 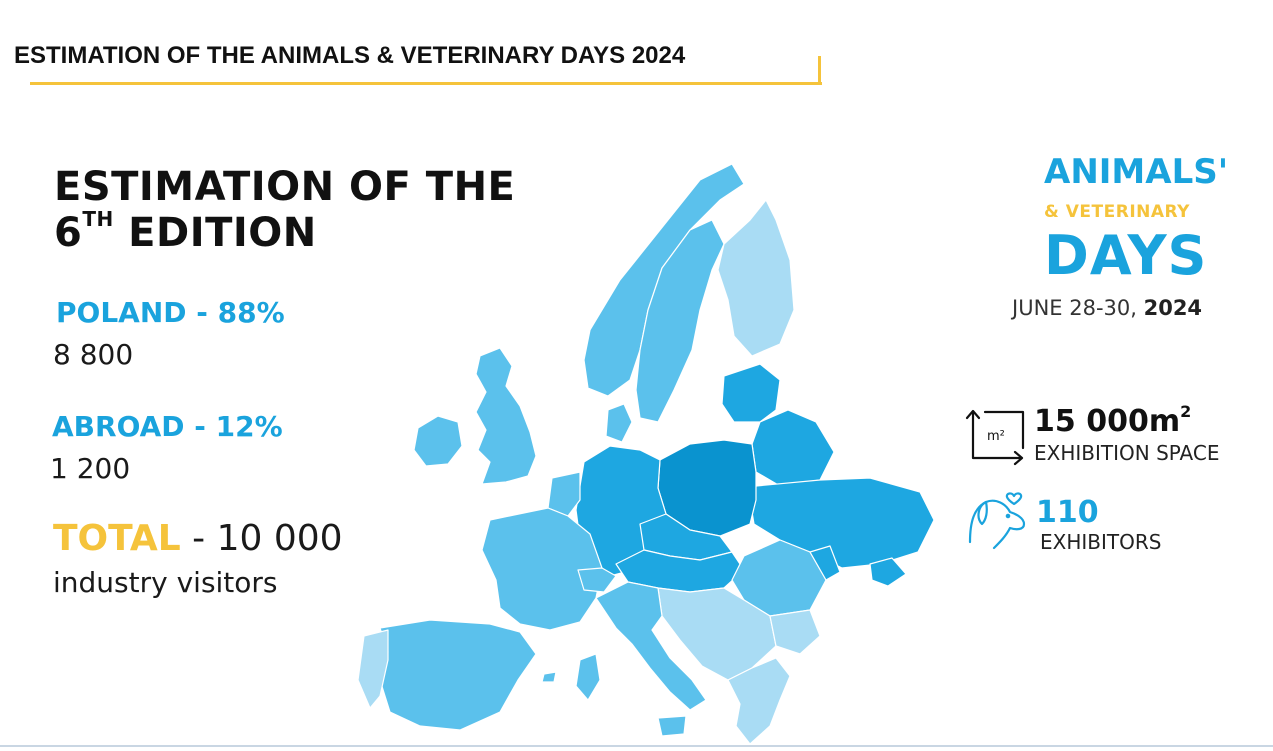 What do you see at coordinates (98, 219) in the screenshot?
I see `heading-edition-suffix: TH` at bounding box center [98, 219].